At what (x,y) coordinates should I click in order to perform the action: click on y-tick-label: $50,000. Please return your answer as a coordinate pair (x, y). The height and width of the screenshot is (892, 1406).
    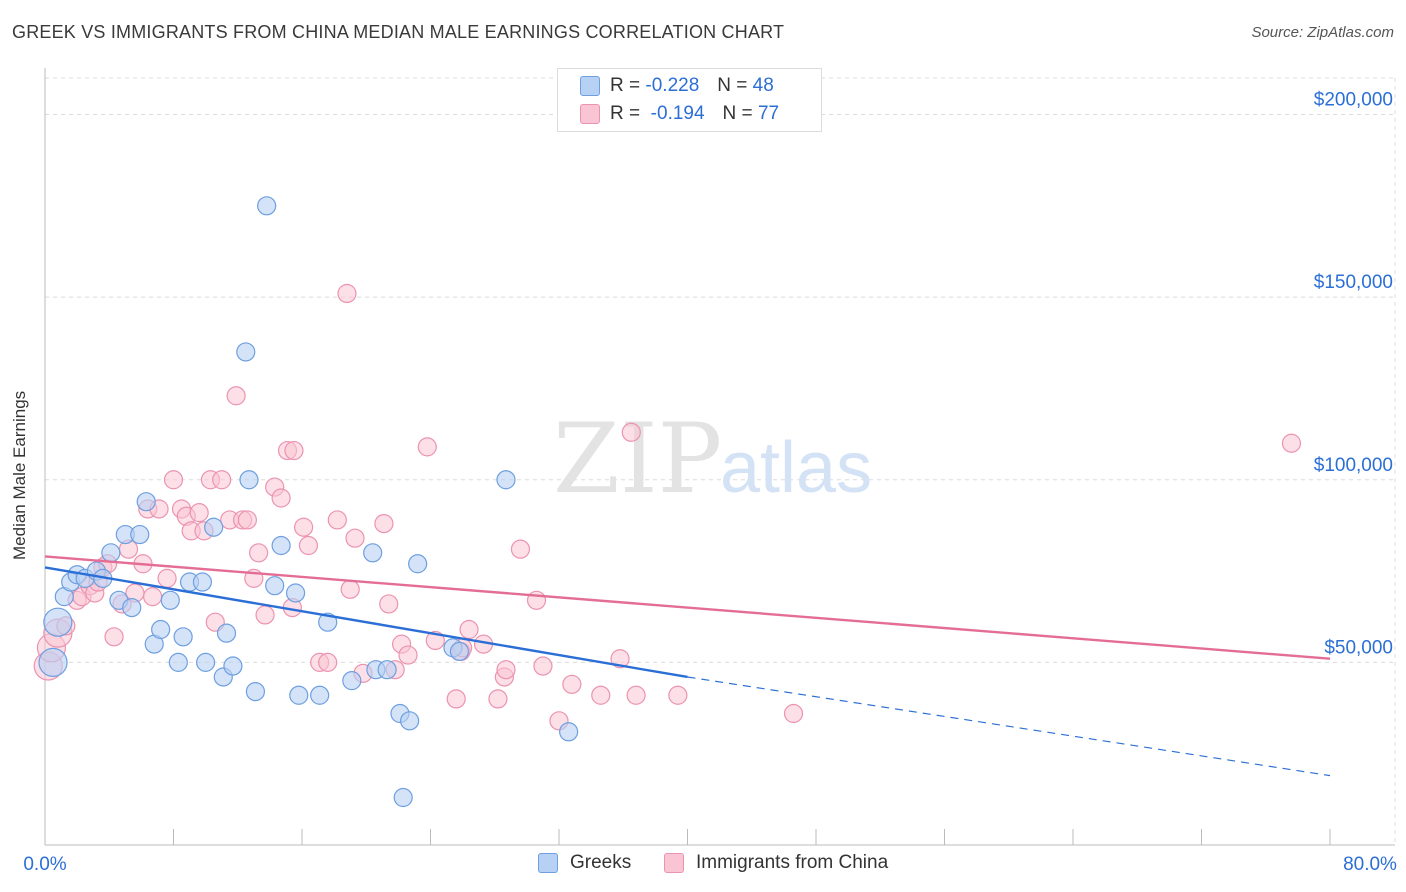
    Looking at the image, I should click on (1358, 647).